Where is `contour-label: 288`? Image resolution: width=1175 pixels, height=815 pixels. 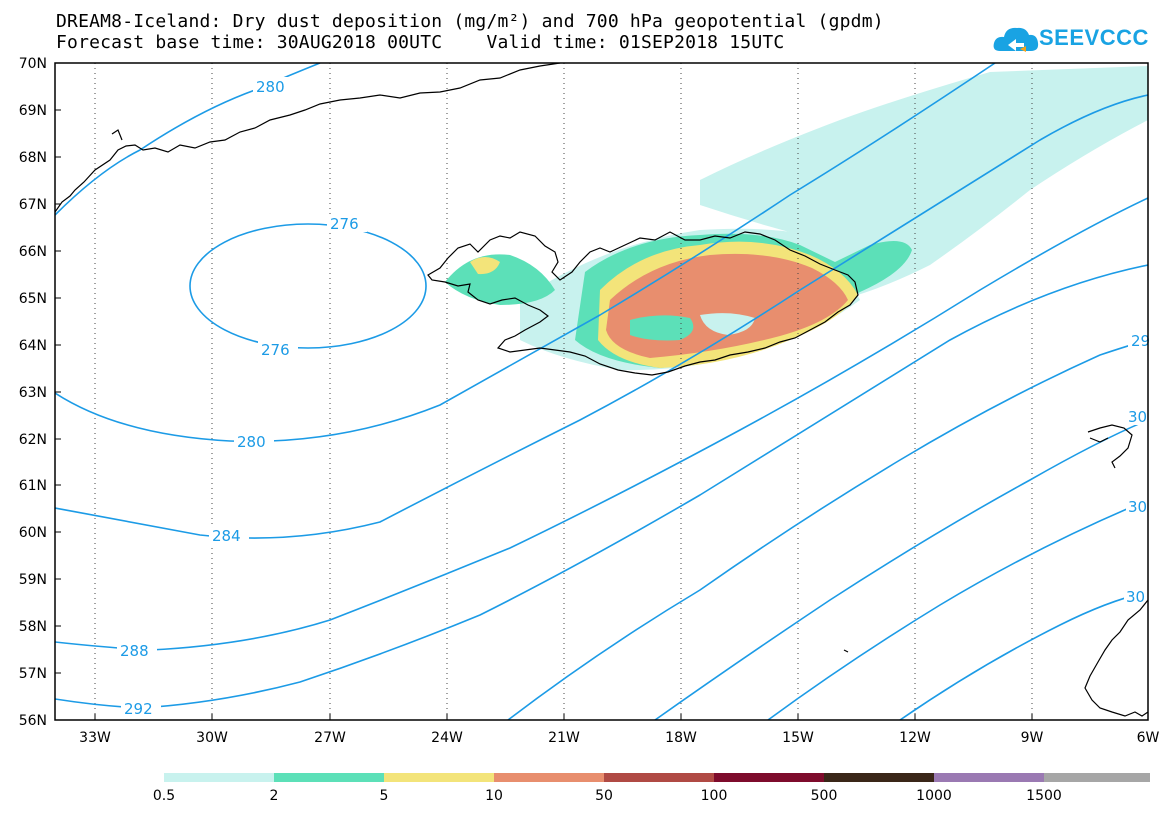 contour-label: 288 is located at coordinates (134, 651).